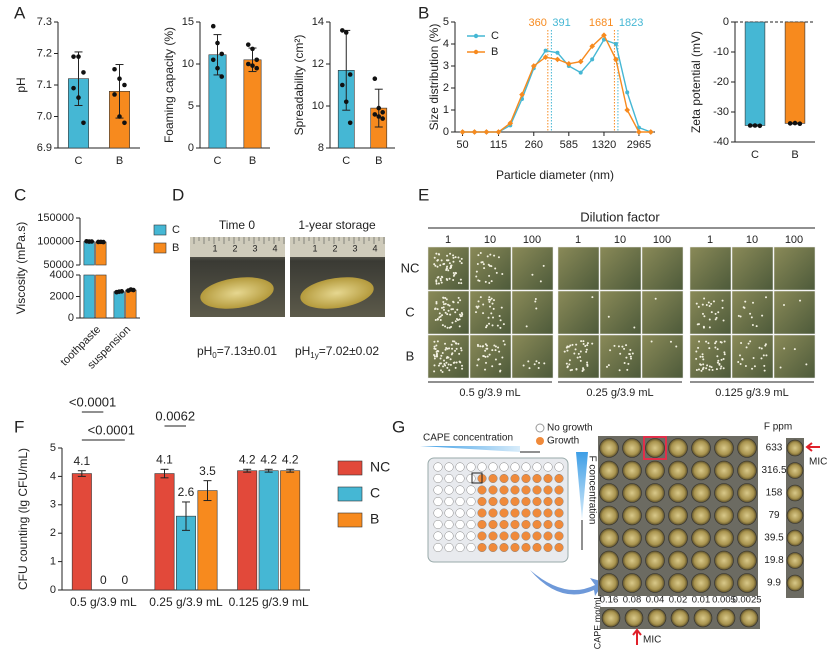  What do you see at coordinates (44, 116) in the screenshot?
I see `y-tick-label: 7.0` at bounding box center [44, 116].